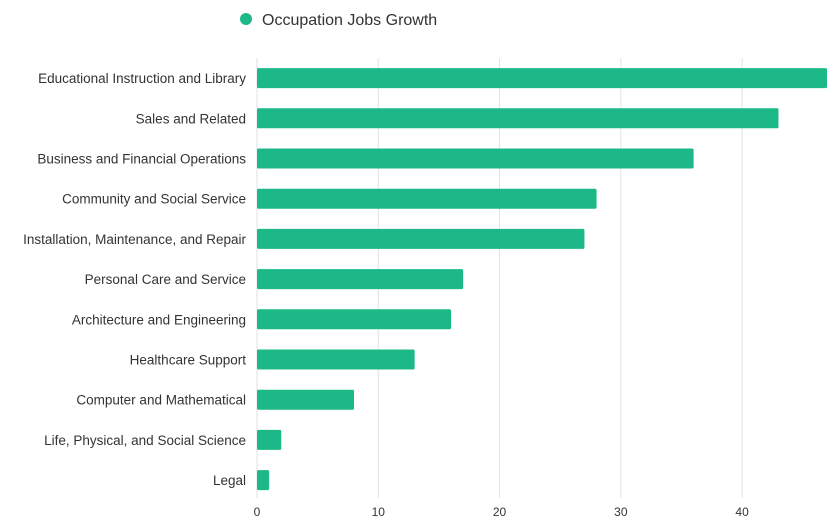 The width and height of the screenshot is (832, 519). What do you see at coordinates (142, 78) in the screenshot?
I see `category-label: Educational Instruction and Library` at bounding box center [142, 78].